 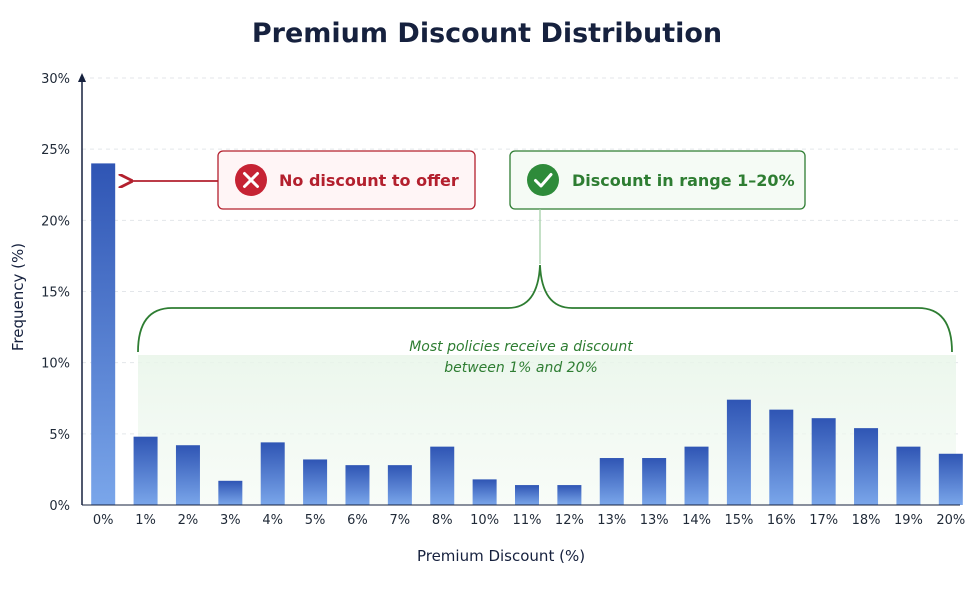 I want to click on x-tick-label: 4%, so click(x=272, y=520).